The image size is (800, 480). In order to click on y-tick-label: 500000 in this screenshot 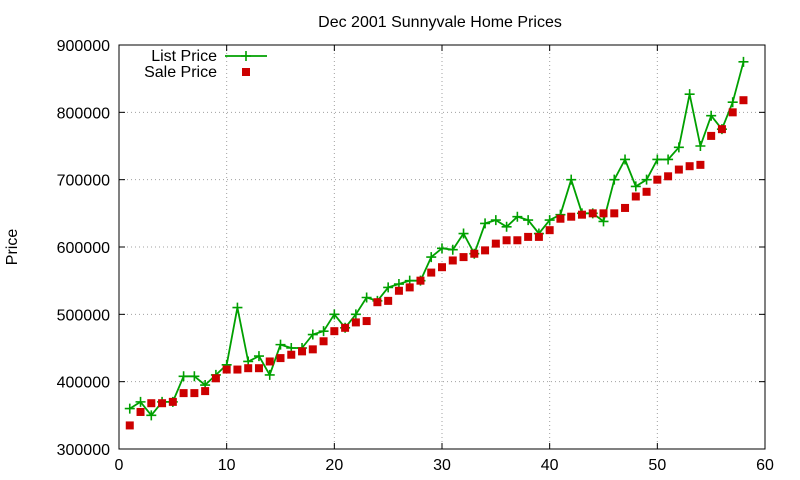, I will do `click(83, 315)`.